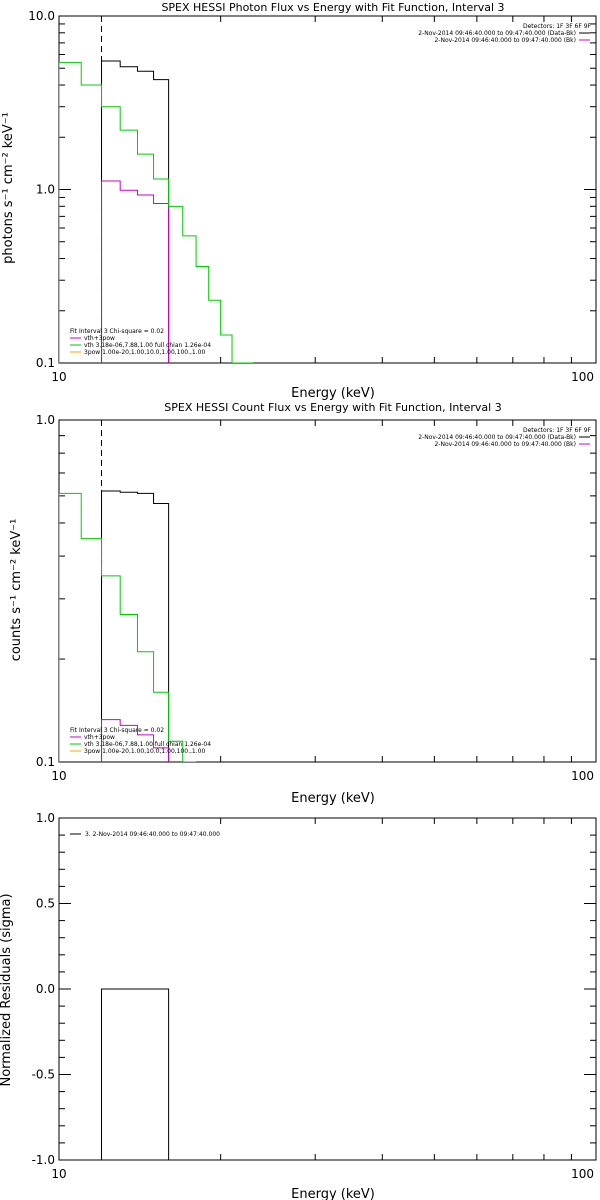  Describe the element at coordinates (45, 989) in the screenshot. I see `y-tick-label: 0.0` at that location.